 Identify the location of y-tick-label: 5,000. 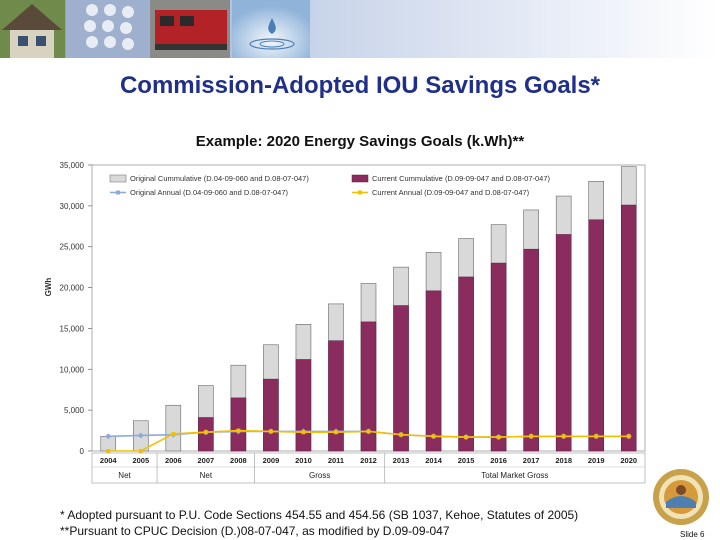
(74, 410).